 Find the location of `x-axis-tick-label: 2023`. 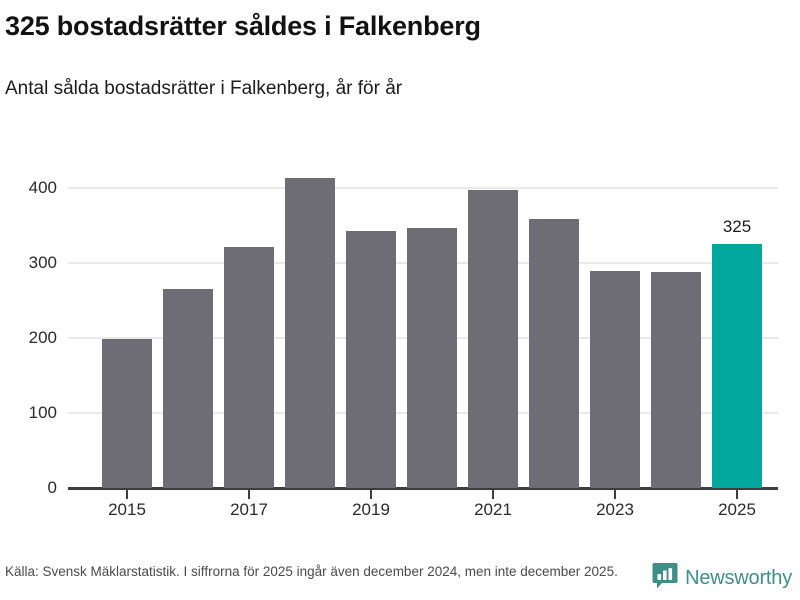

x-axis-tick-label: 2023 is located at coordinates (615, 509).